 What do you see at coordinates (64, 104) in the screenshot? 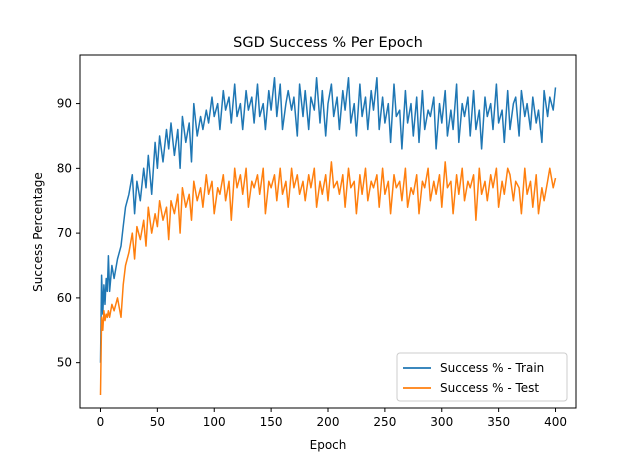
I see `y-tick-label: 90` at bounding box center [64, 104].